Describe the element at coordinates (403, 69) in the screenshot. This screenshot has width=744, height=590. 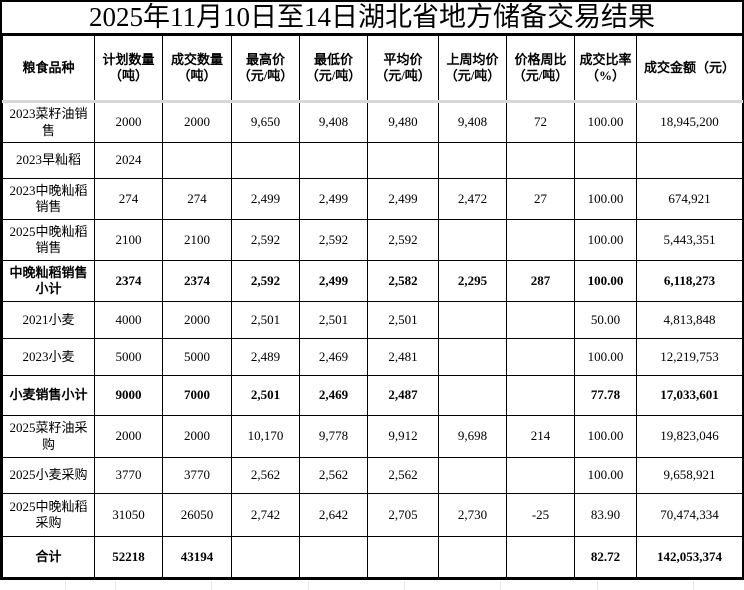
I see `col-header-average-price: 平均价（元/吨）` at that location.